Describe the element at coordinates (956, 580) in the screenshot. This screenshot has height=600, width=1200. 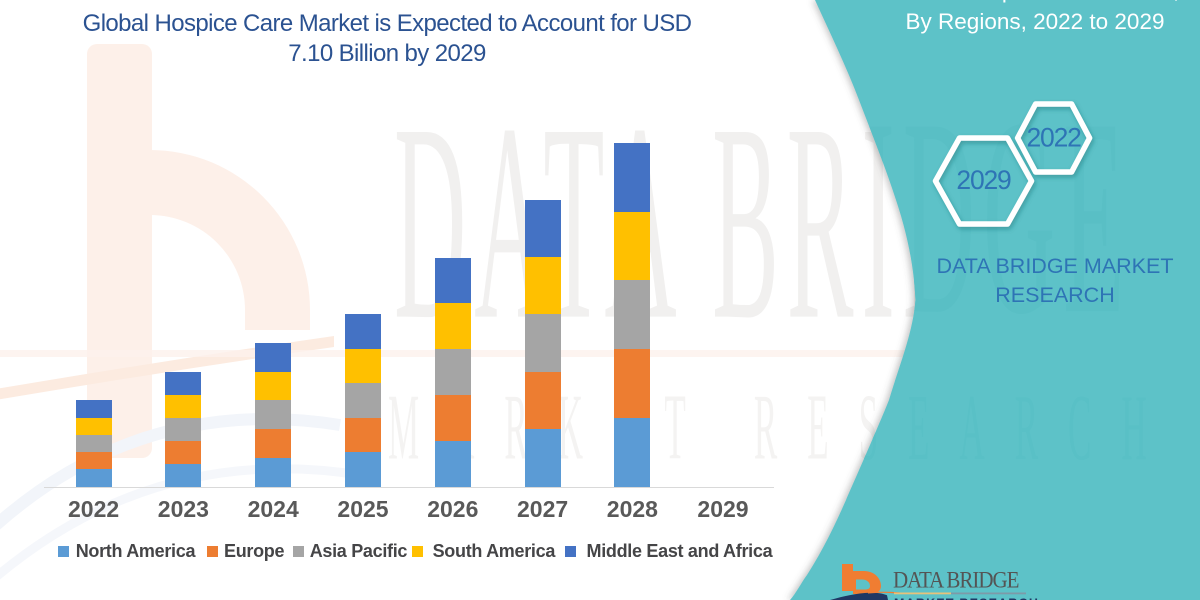
I see `svg-text: DATA BRIDGE` at that location.